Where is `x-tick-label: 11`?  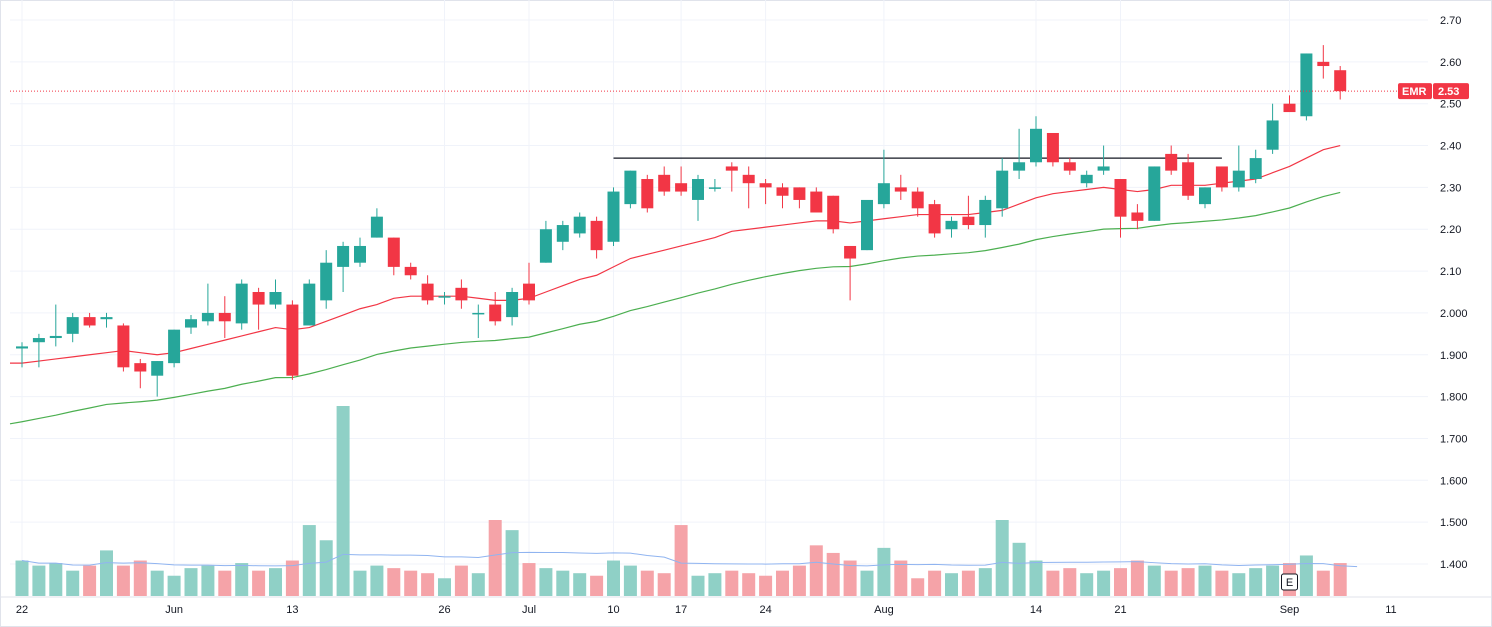
x-tick-label: 11 is located at coordinates (1390, 610).